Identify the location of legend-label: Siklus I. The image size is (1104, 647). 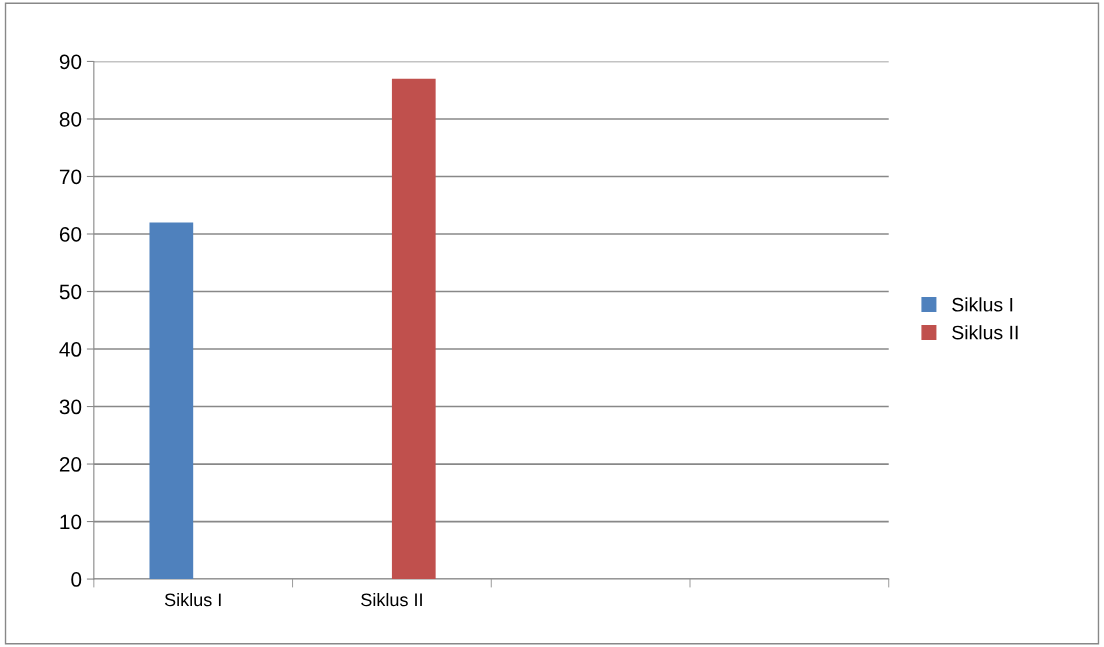
(982, 304).